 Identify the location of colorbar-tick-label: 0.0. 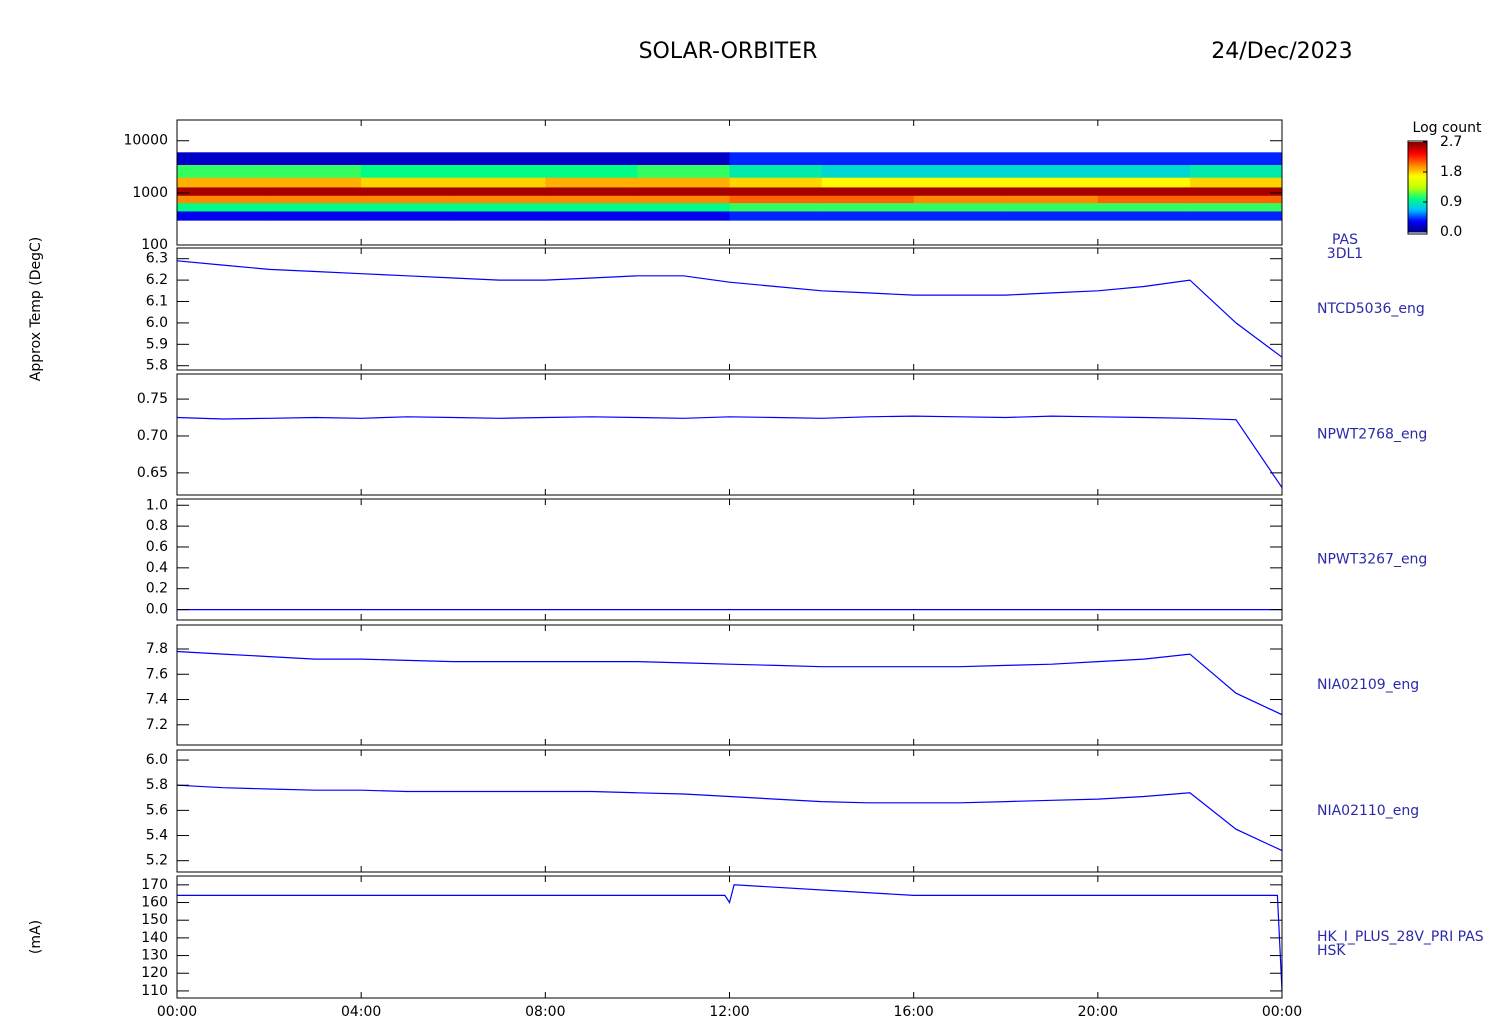
(1451, 232).